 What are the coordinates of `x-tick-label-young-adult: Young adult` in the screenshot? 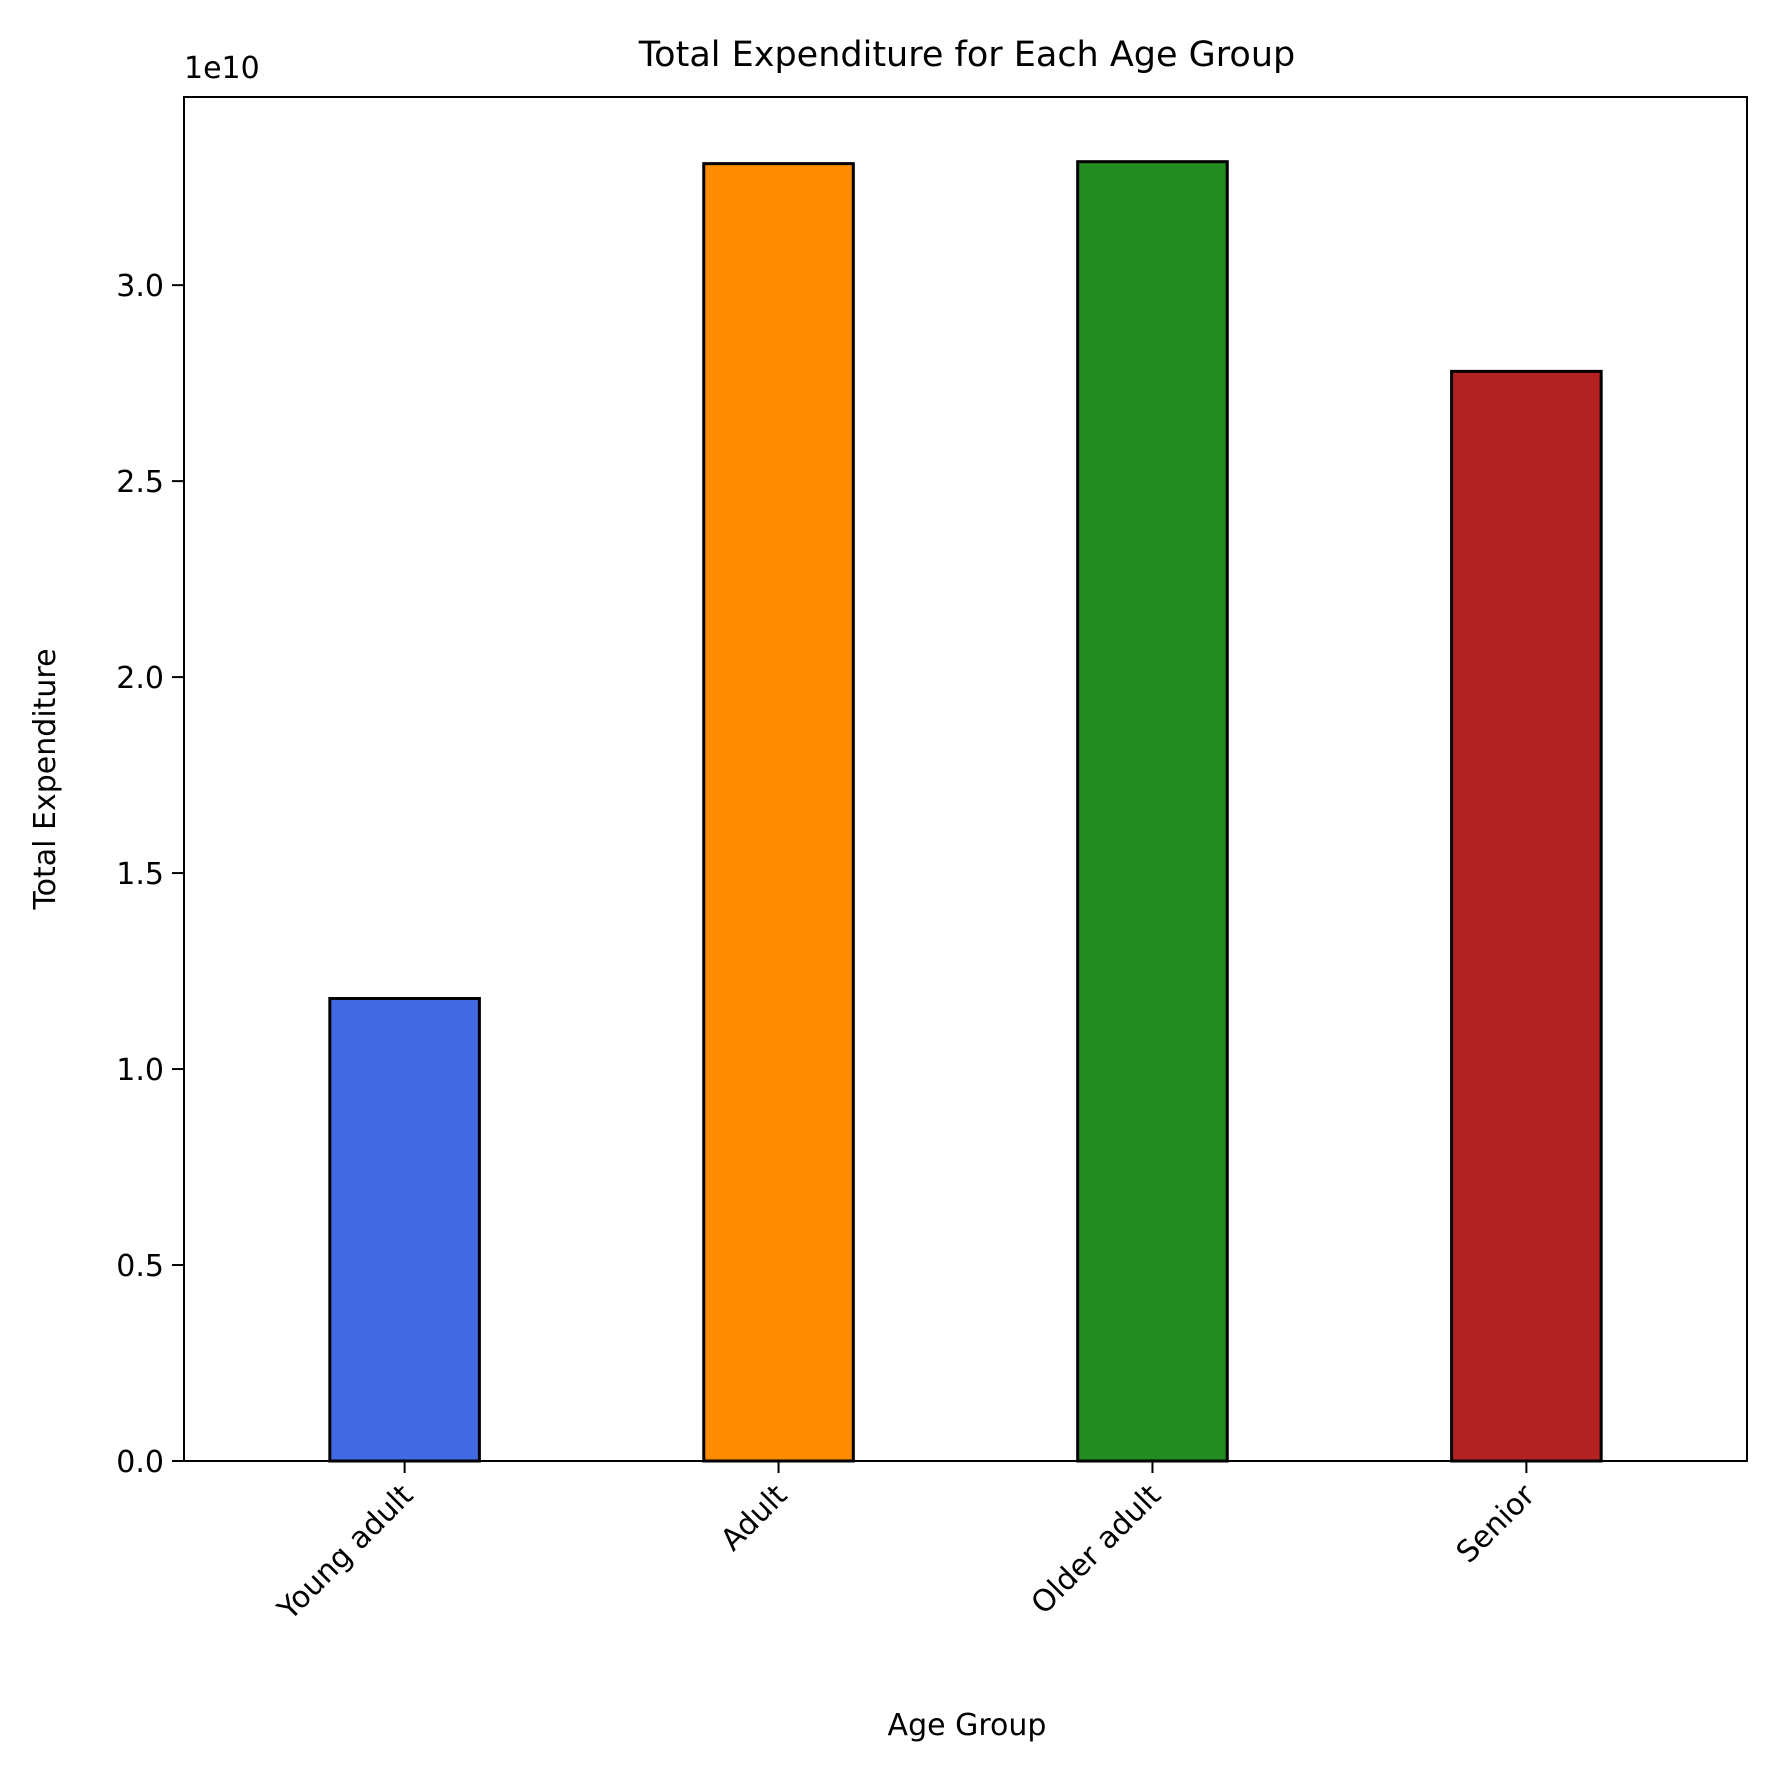 It's located at (345, 1553).